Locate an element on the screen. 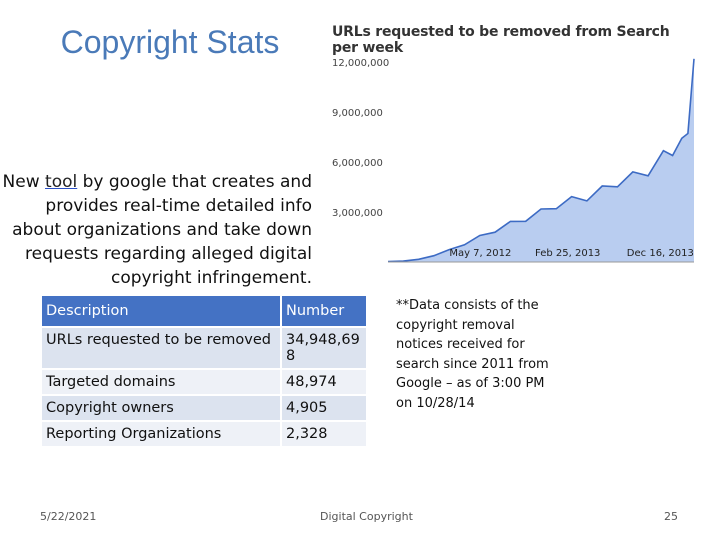  table-header-row: Description Number is located at coordinates (204, 311).